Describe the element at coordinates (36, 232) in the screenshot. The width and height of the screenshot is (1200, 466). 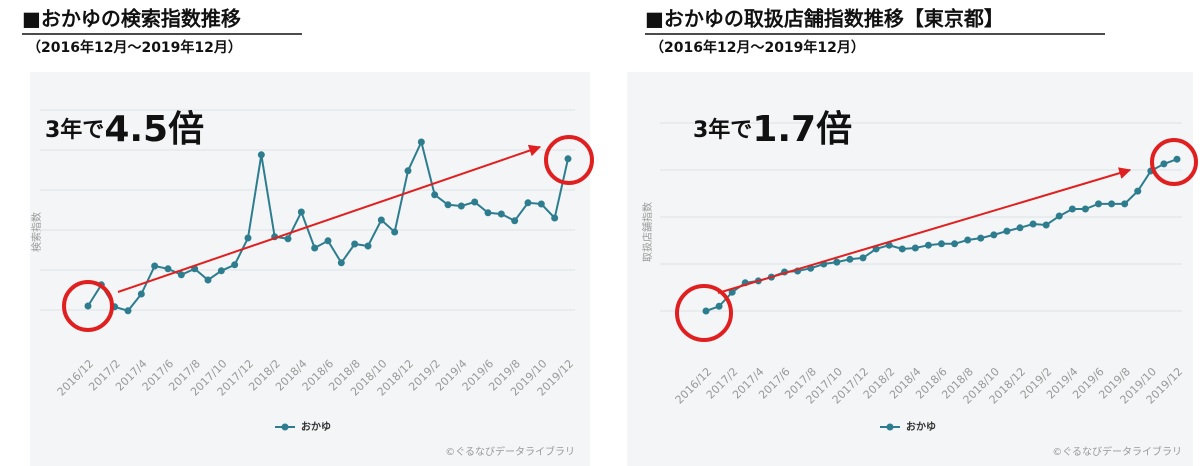
I see `y-axis-label: 検索指数` at that location.